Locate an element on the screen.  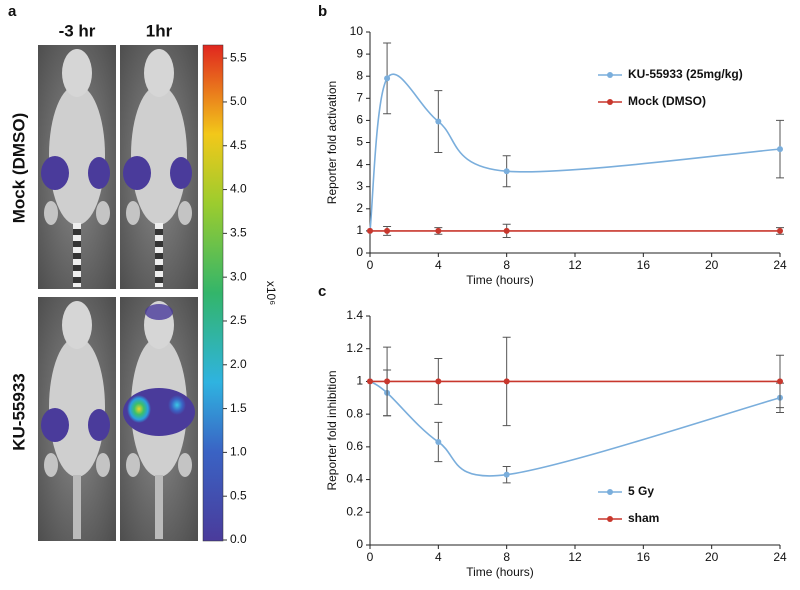
row-header: Mock (DMSO) is located at coordinates (18, 168).